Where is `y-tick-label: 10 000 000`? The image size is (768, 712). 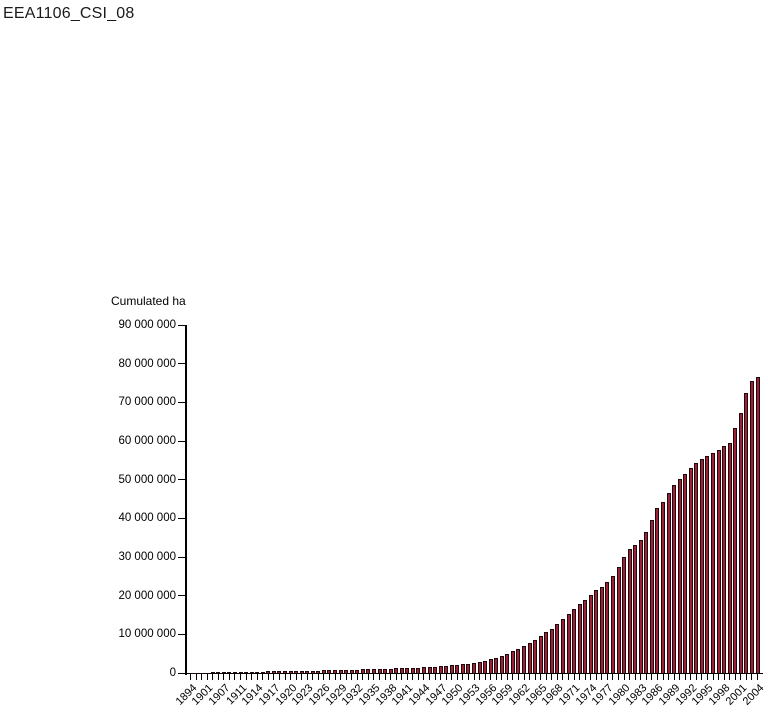
y-tick-label: 10 000 000 is located at coordinates (147, 634).